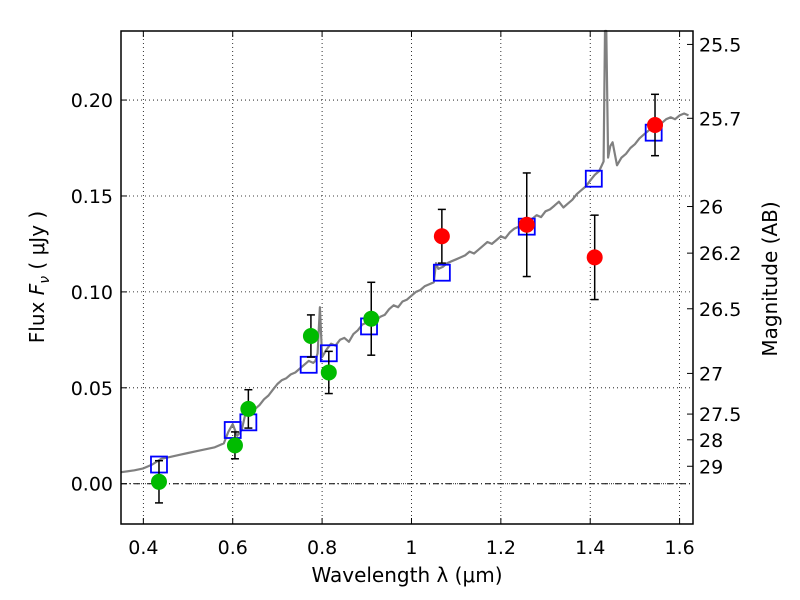  Describe the element at coordinates (720, 45) in the screenshot. I see `y2-tick-label: 25.5` at that location.